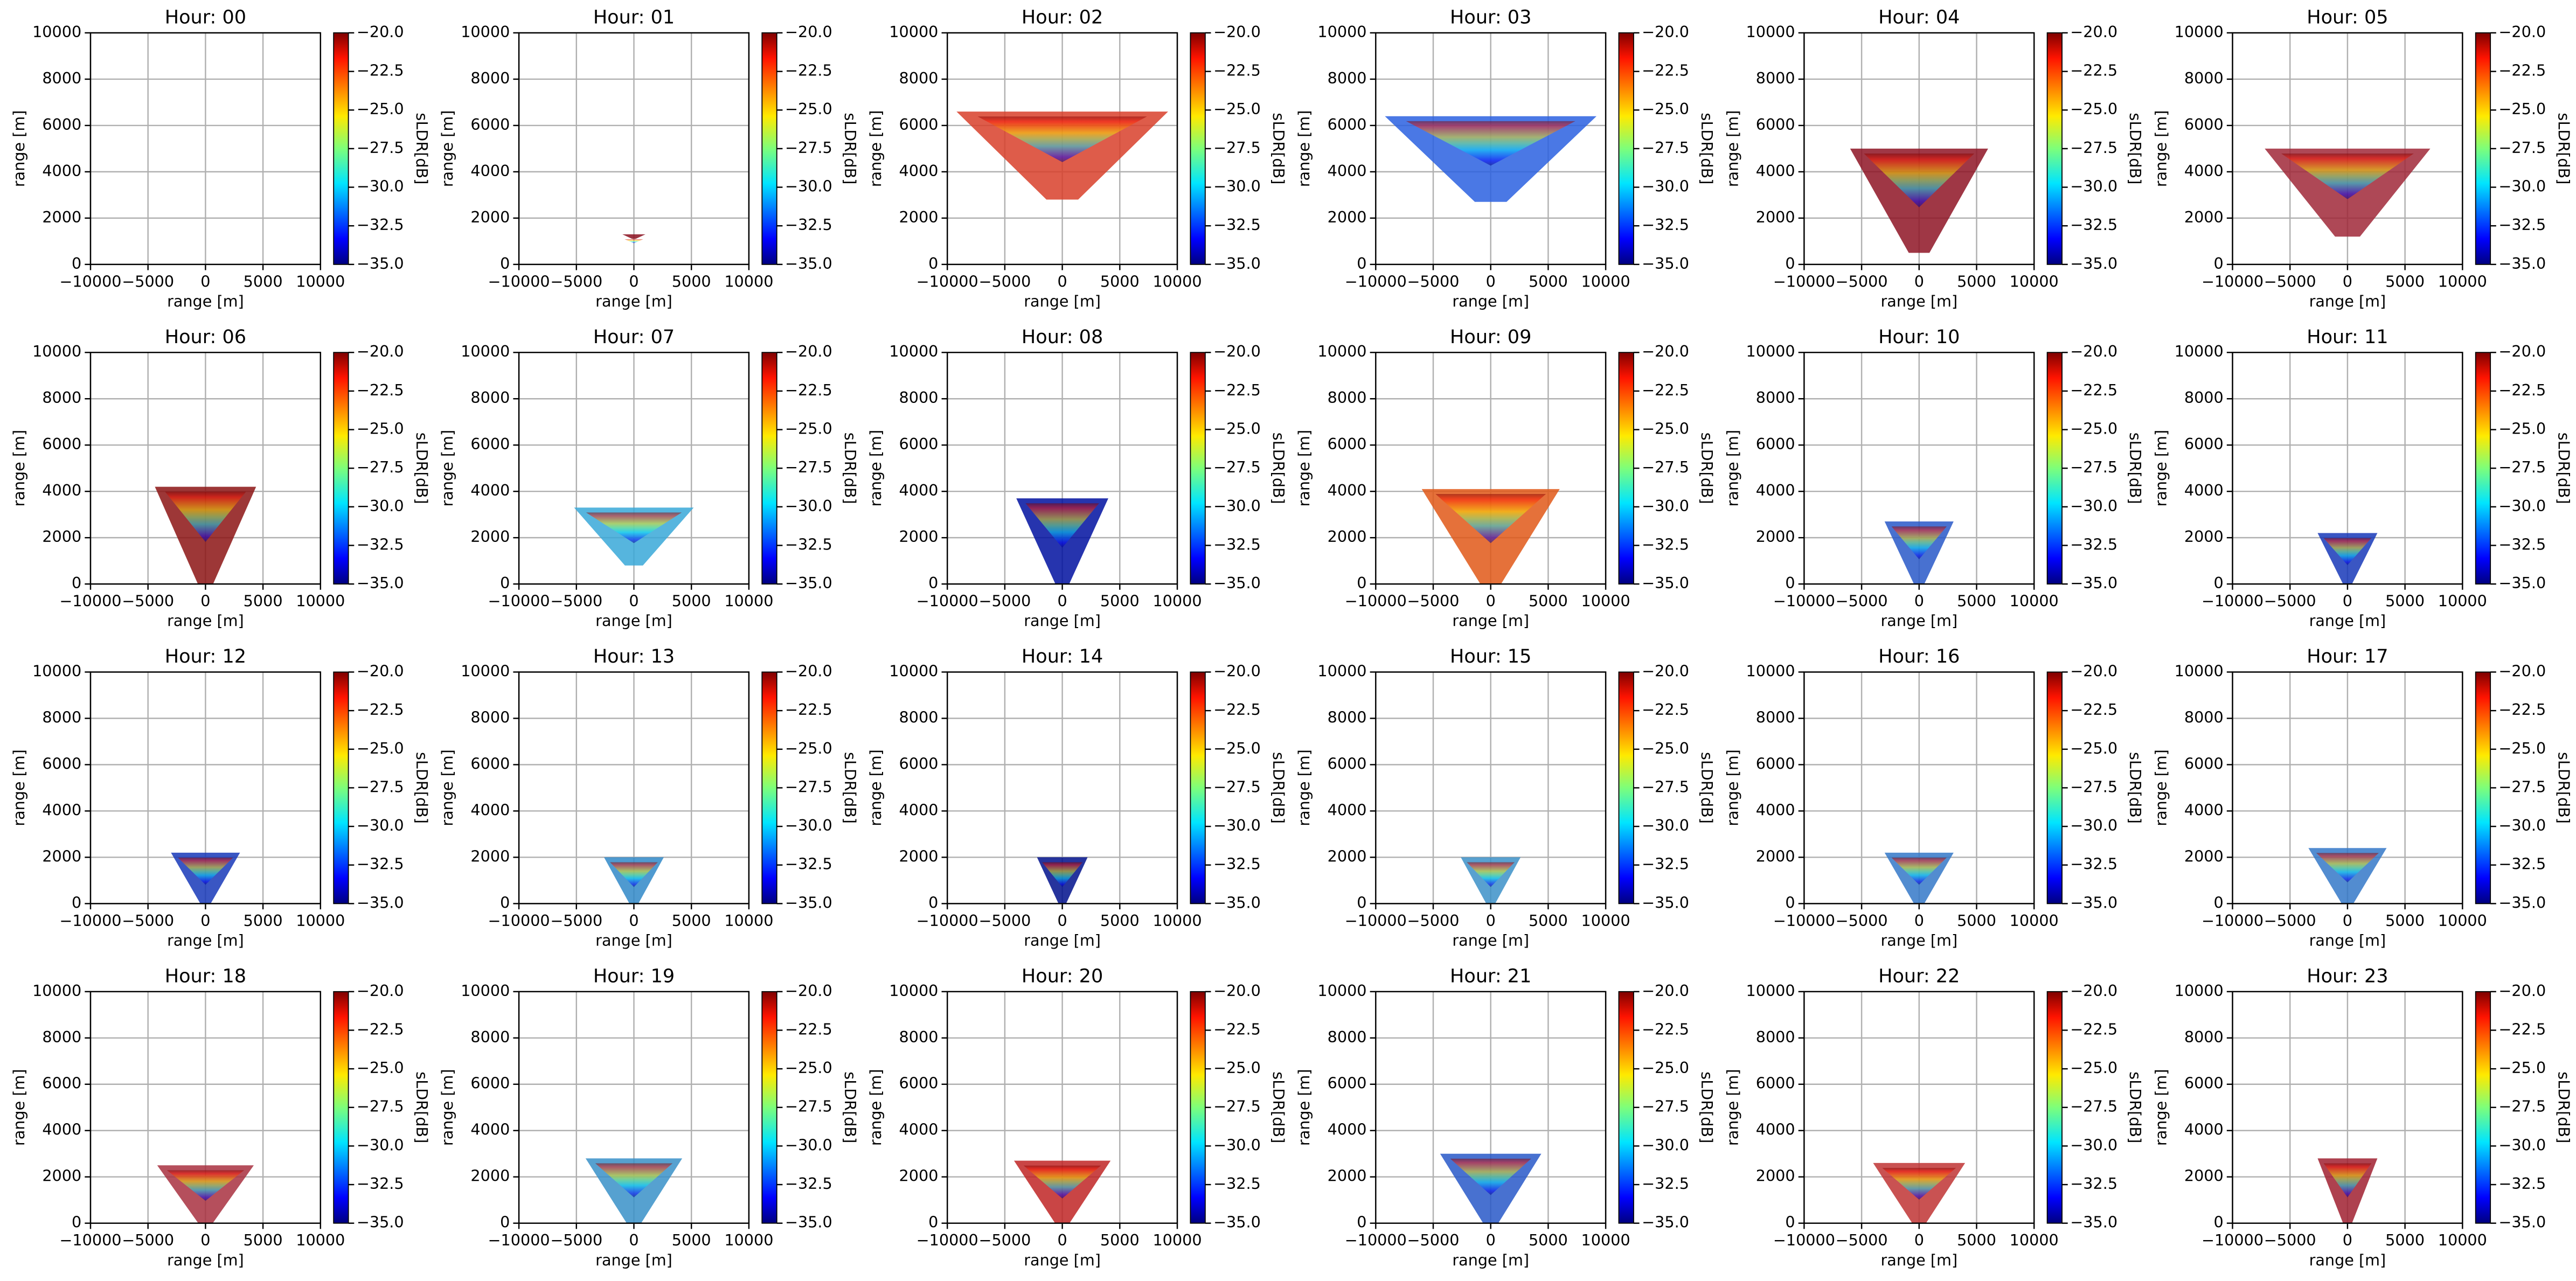 The image size is (2576, 1281). What do you see at coordinates (2347, 17) in the screenshot?
I see `panel-title: Hour: 05` at bounding box center [2347, 17].